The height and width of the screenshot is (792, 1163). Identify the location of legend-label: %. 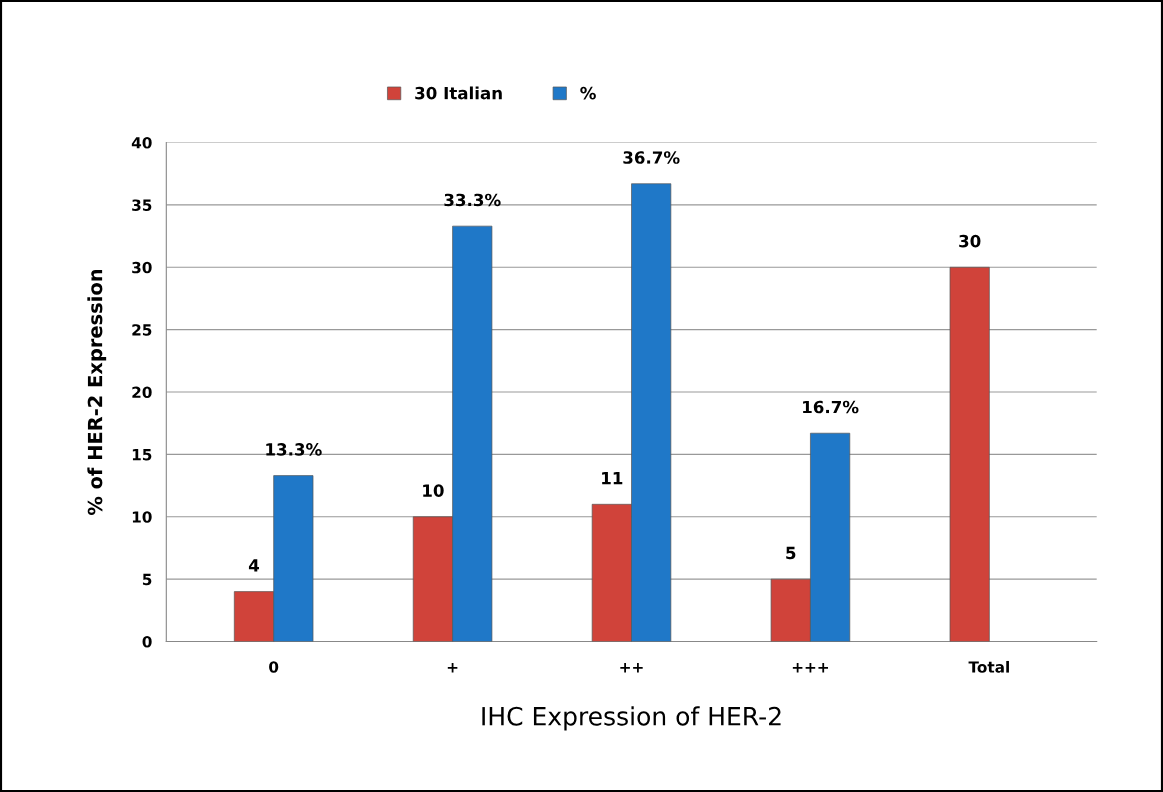
(588, 93).